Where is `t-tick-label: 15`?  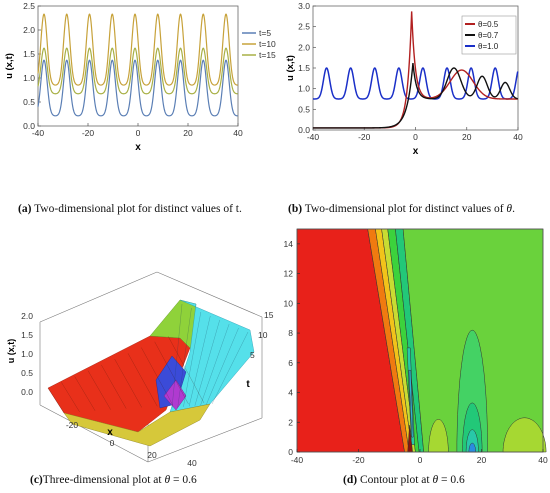
t-tick-label: 15 is located at coordinates (269, 315).